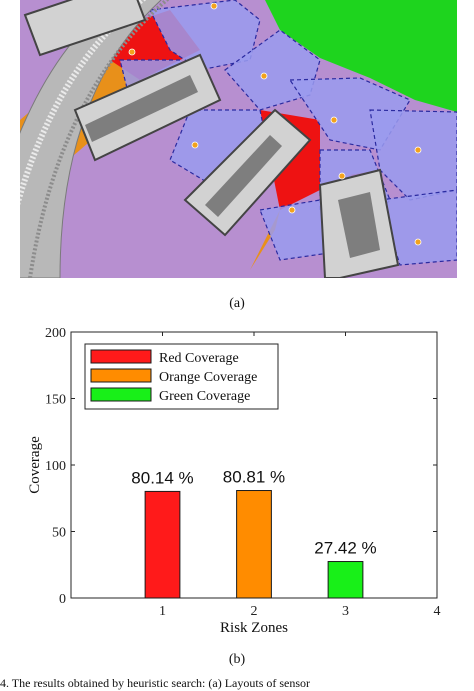  What do you see at coordinates (208, 377) in the screenshot?
I see `legend-label: Orange Coverage` at bounding box center [208, 377].